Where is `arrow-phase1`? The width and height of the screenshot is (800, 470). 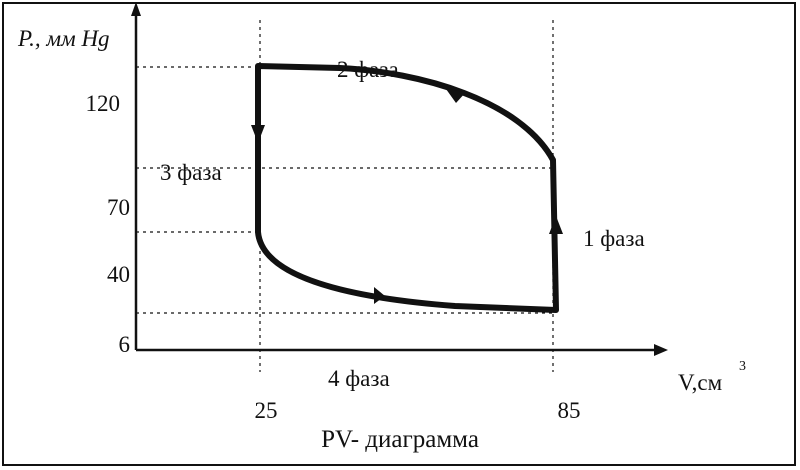
arrow-phase1 is located at coordinates (556, 225).